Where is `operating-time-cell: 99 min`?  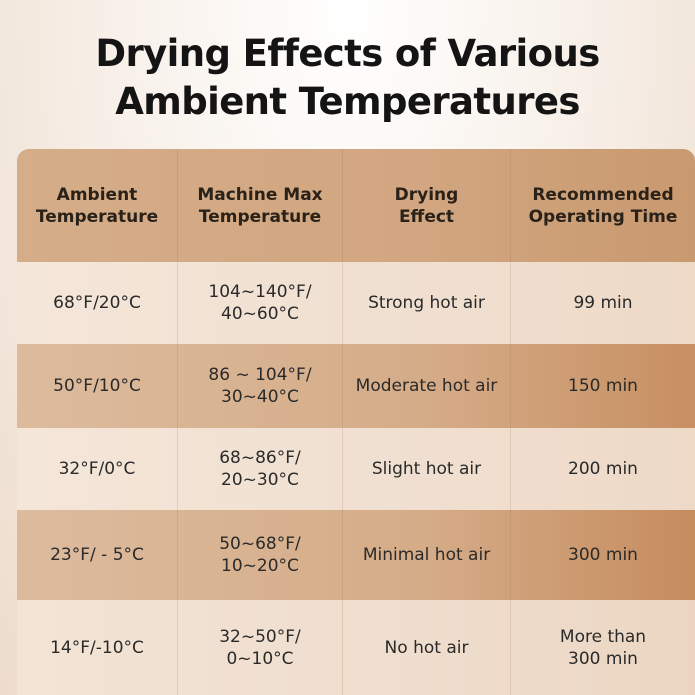 operating-time-cell: 99 min is located at coordinates (603, 303).